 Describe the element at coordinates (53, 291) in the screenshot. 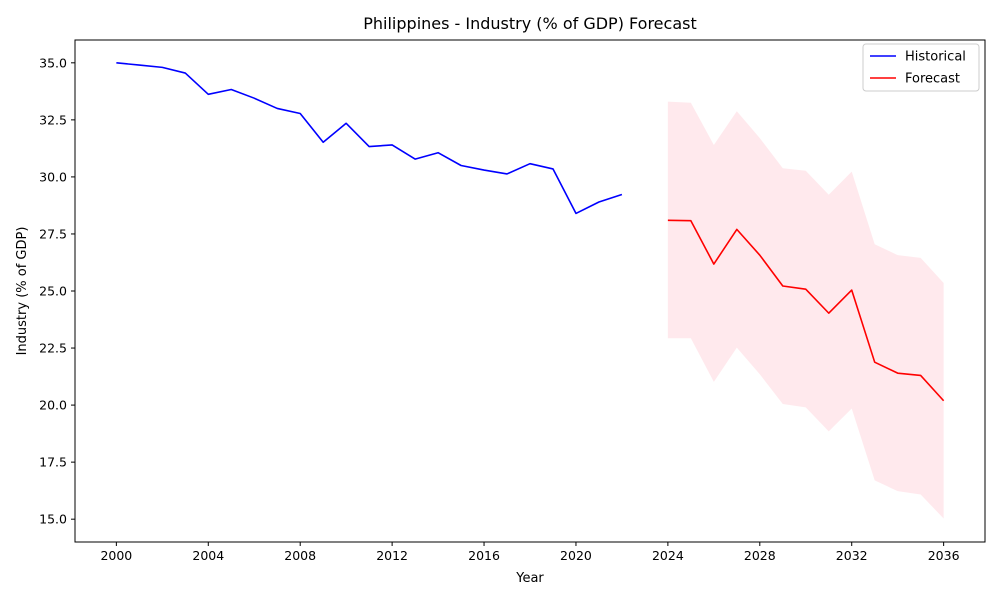

I see `y-tick-label: 25.0` at that location.